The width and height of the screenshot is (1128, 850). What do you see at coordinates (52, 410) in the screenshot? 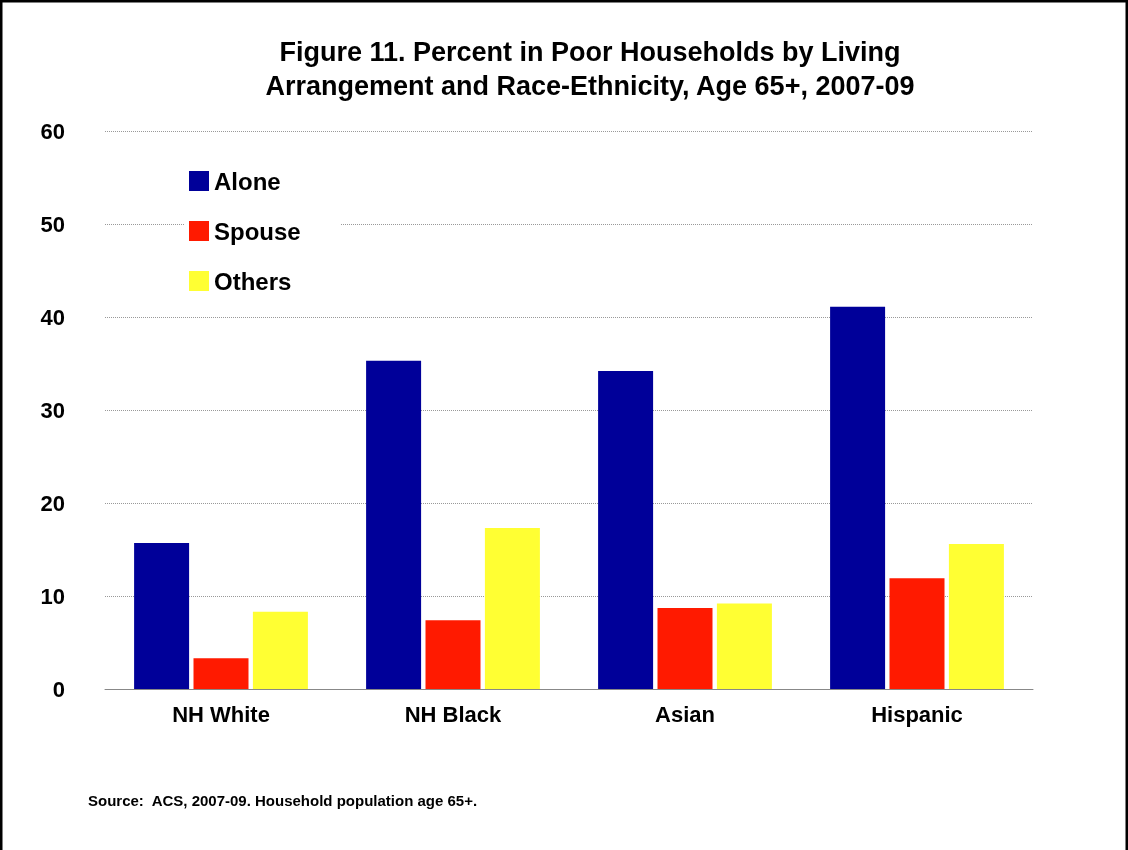
I see `y-tick-label: 30` at bounding box center [52, 410].